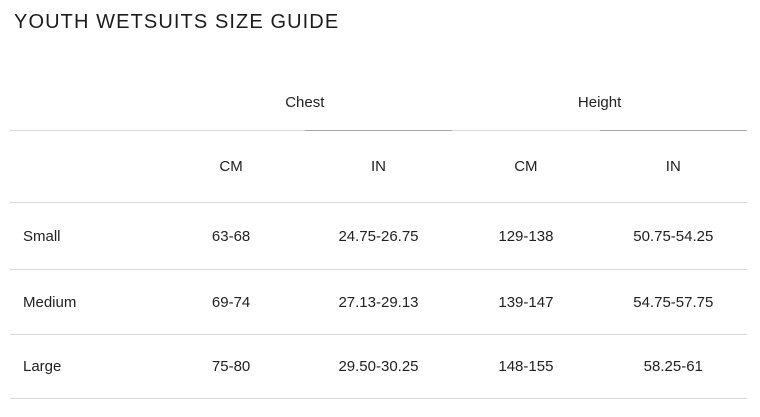 The height and width of the screenshot is (417, 760). Describe the element at coordinates (526, 236) in the screenshot. I see `height-cm-value: 129-138` at that location.